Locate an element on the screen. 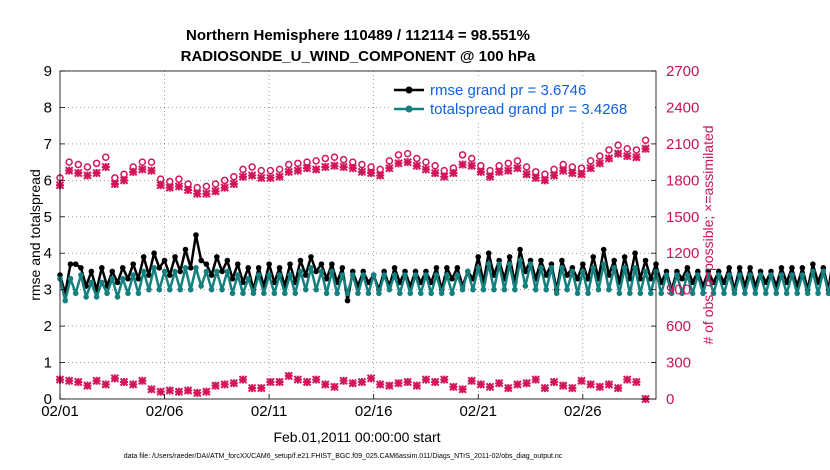  y2-tick-label: 2700 is located at coordinates (682, 71).